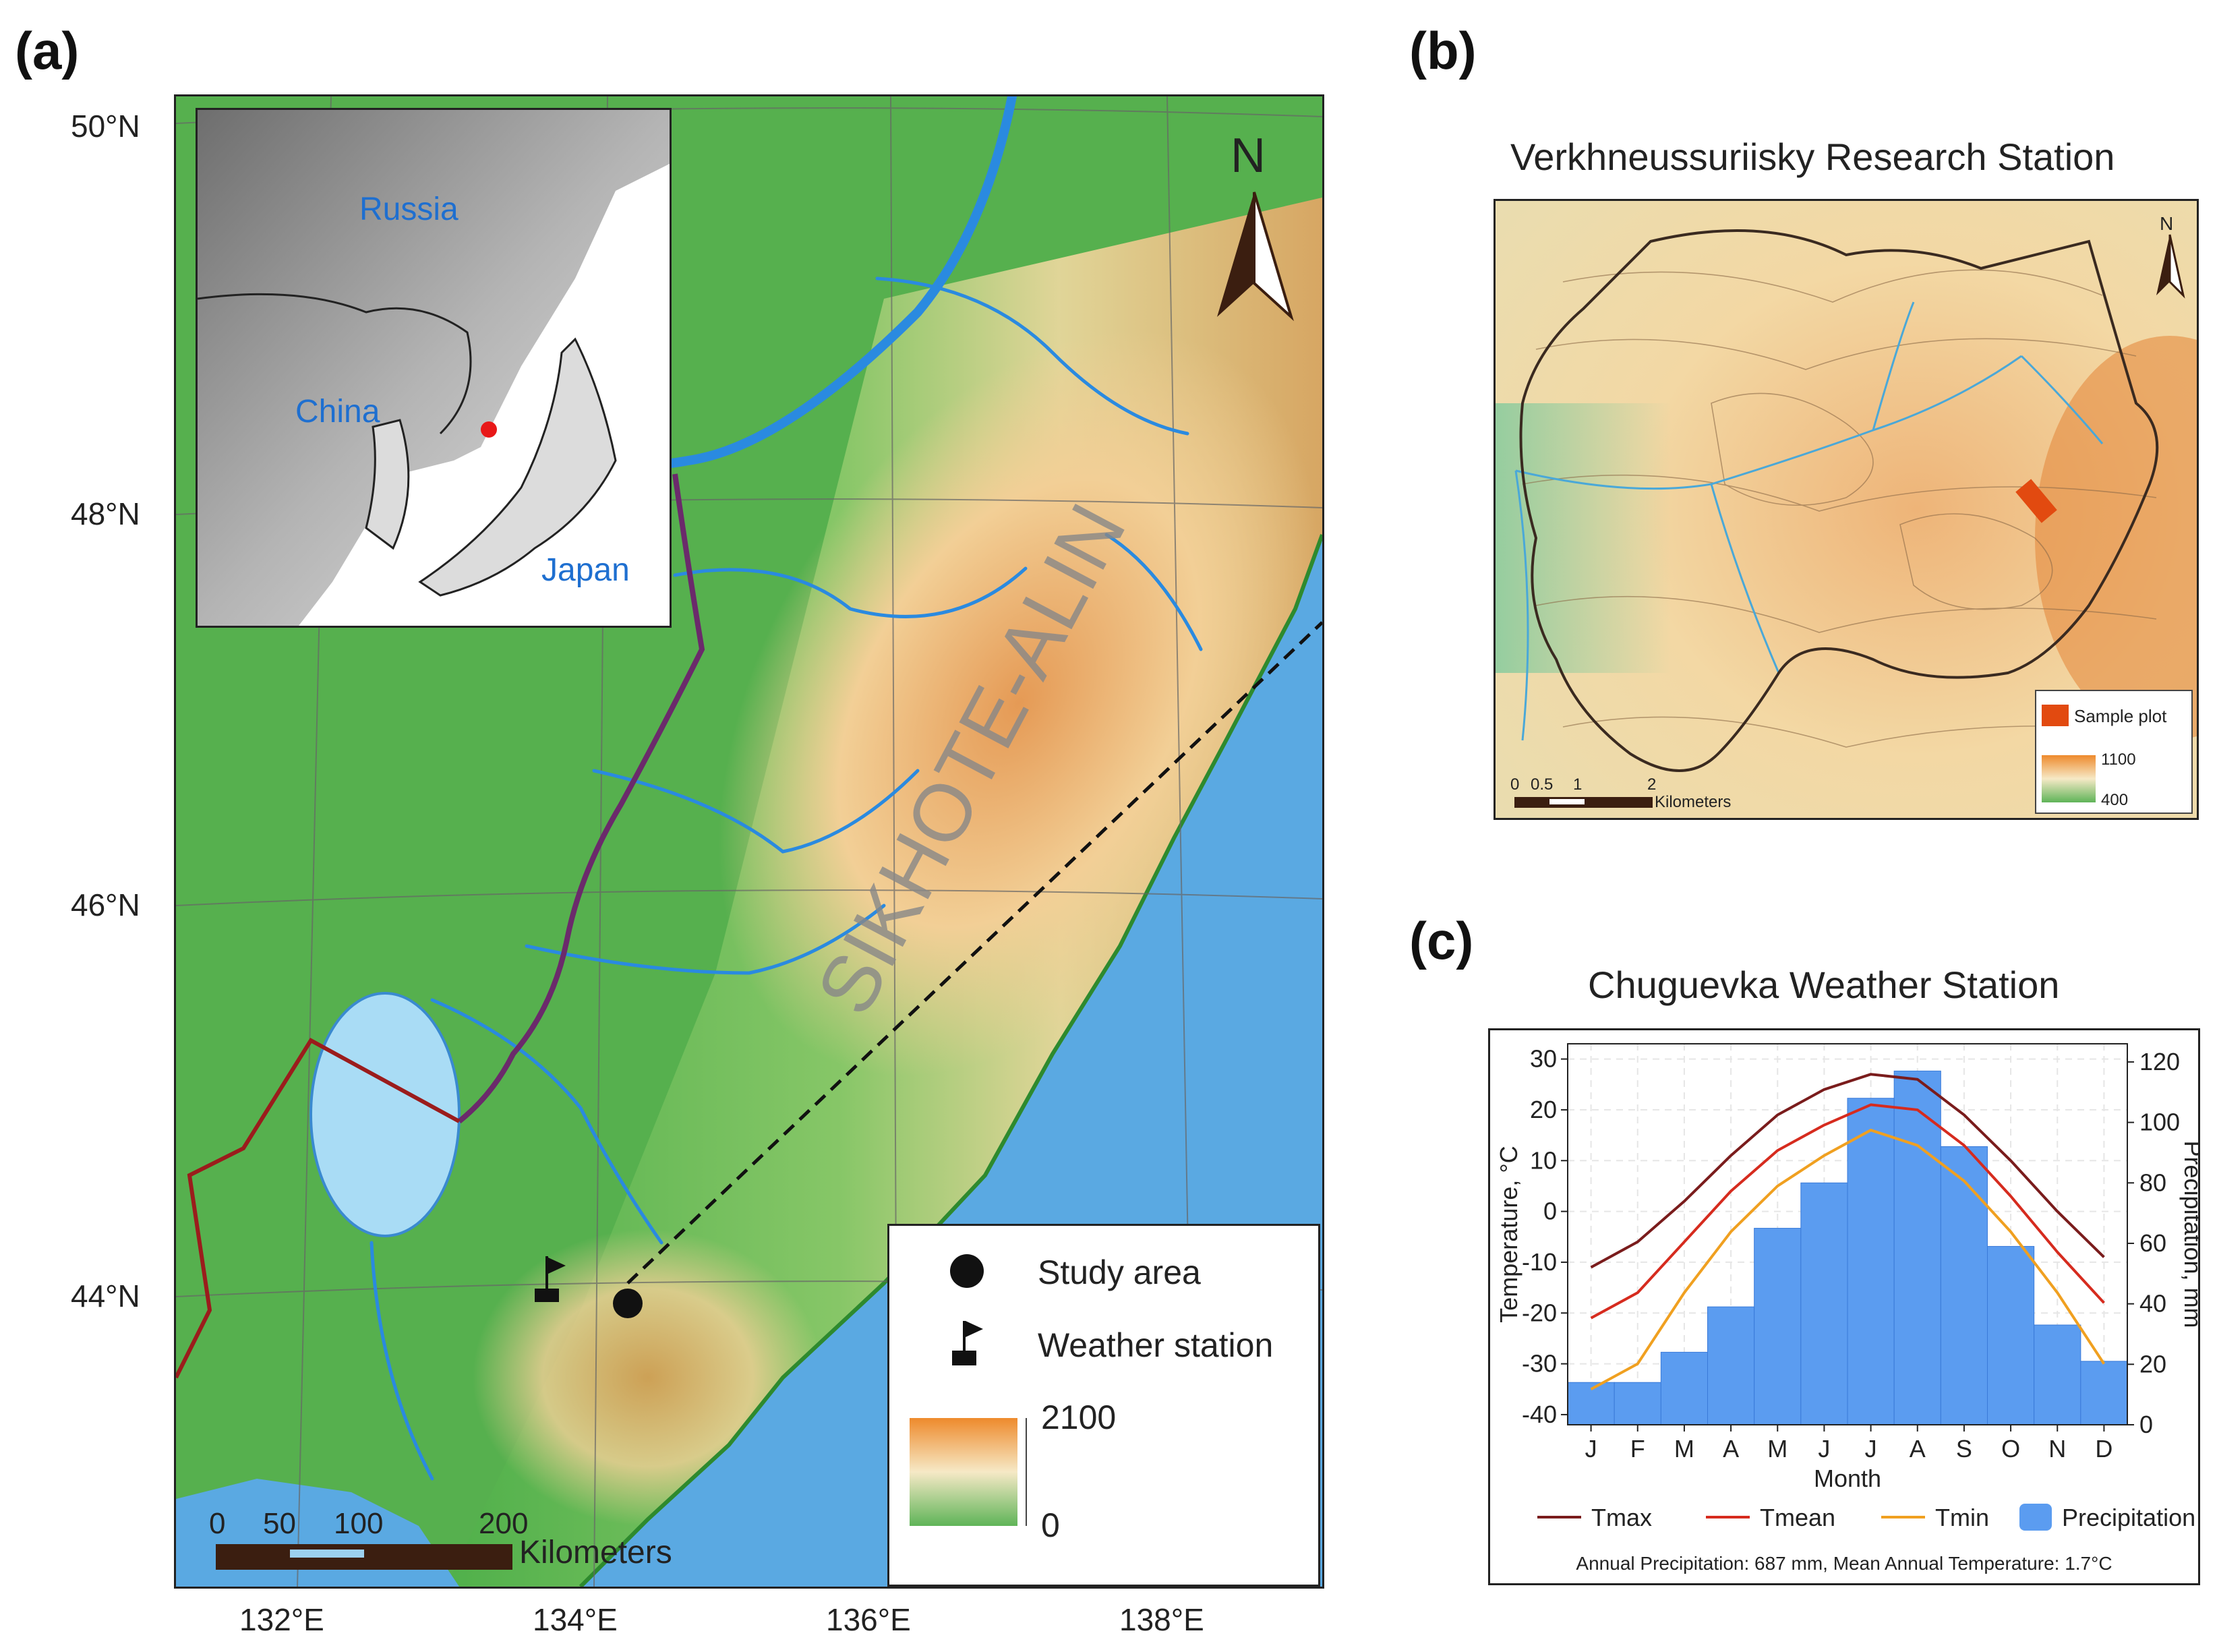 This screenshot has width=2217, height=1652. Describe the element at coordinates (1847, 1478) in the screenshot. I see `x-axis-label: Month` at that location.